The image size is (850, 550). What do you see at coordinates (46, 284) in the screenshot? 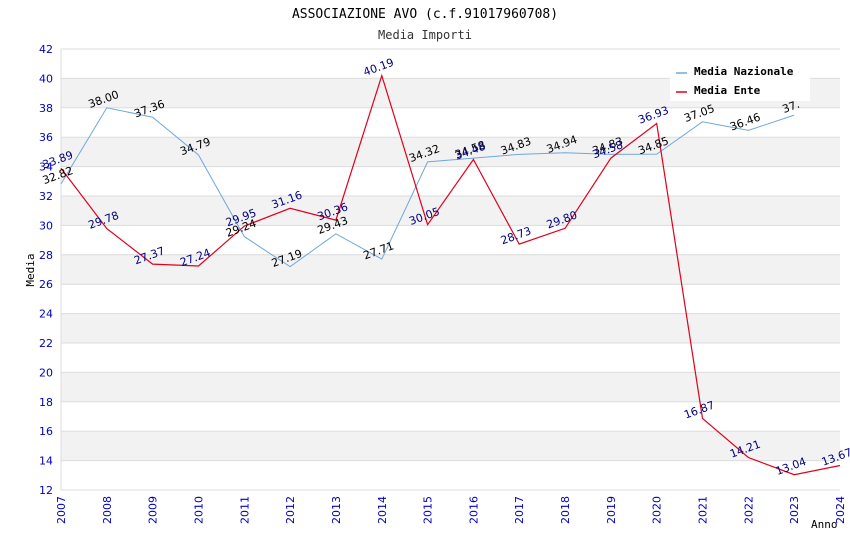
I see `y-tick-label: 26` at bounding box center [46, 284].